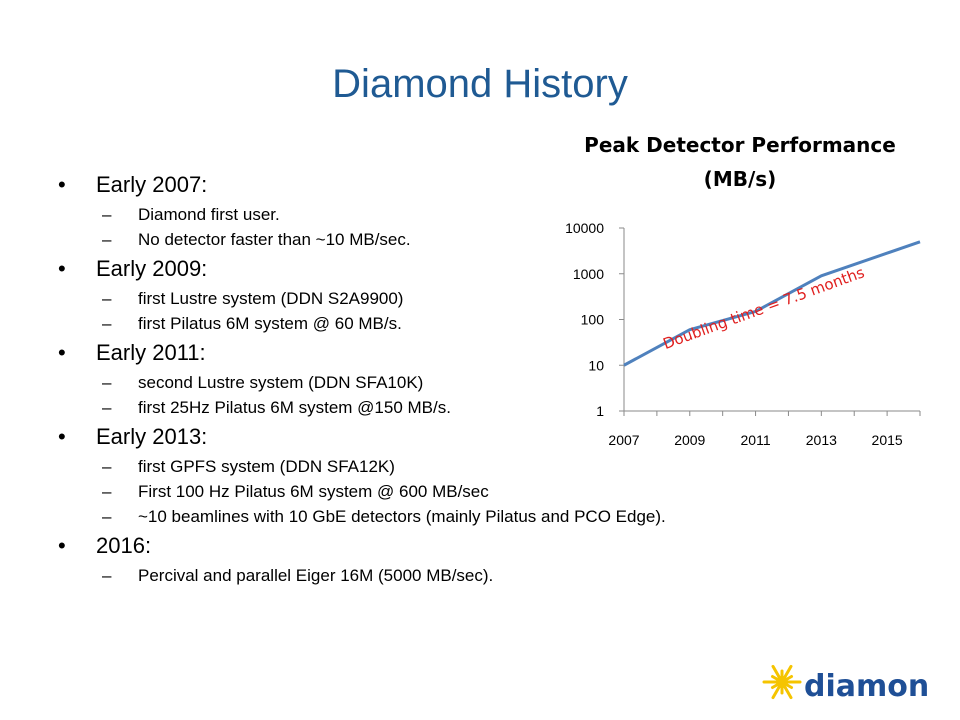 The width and height of the screenshot is (960, 720). I want to click on section-heading: Early 2009:, so click(152, 268).